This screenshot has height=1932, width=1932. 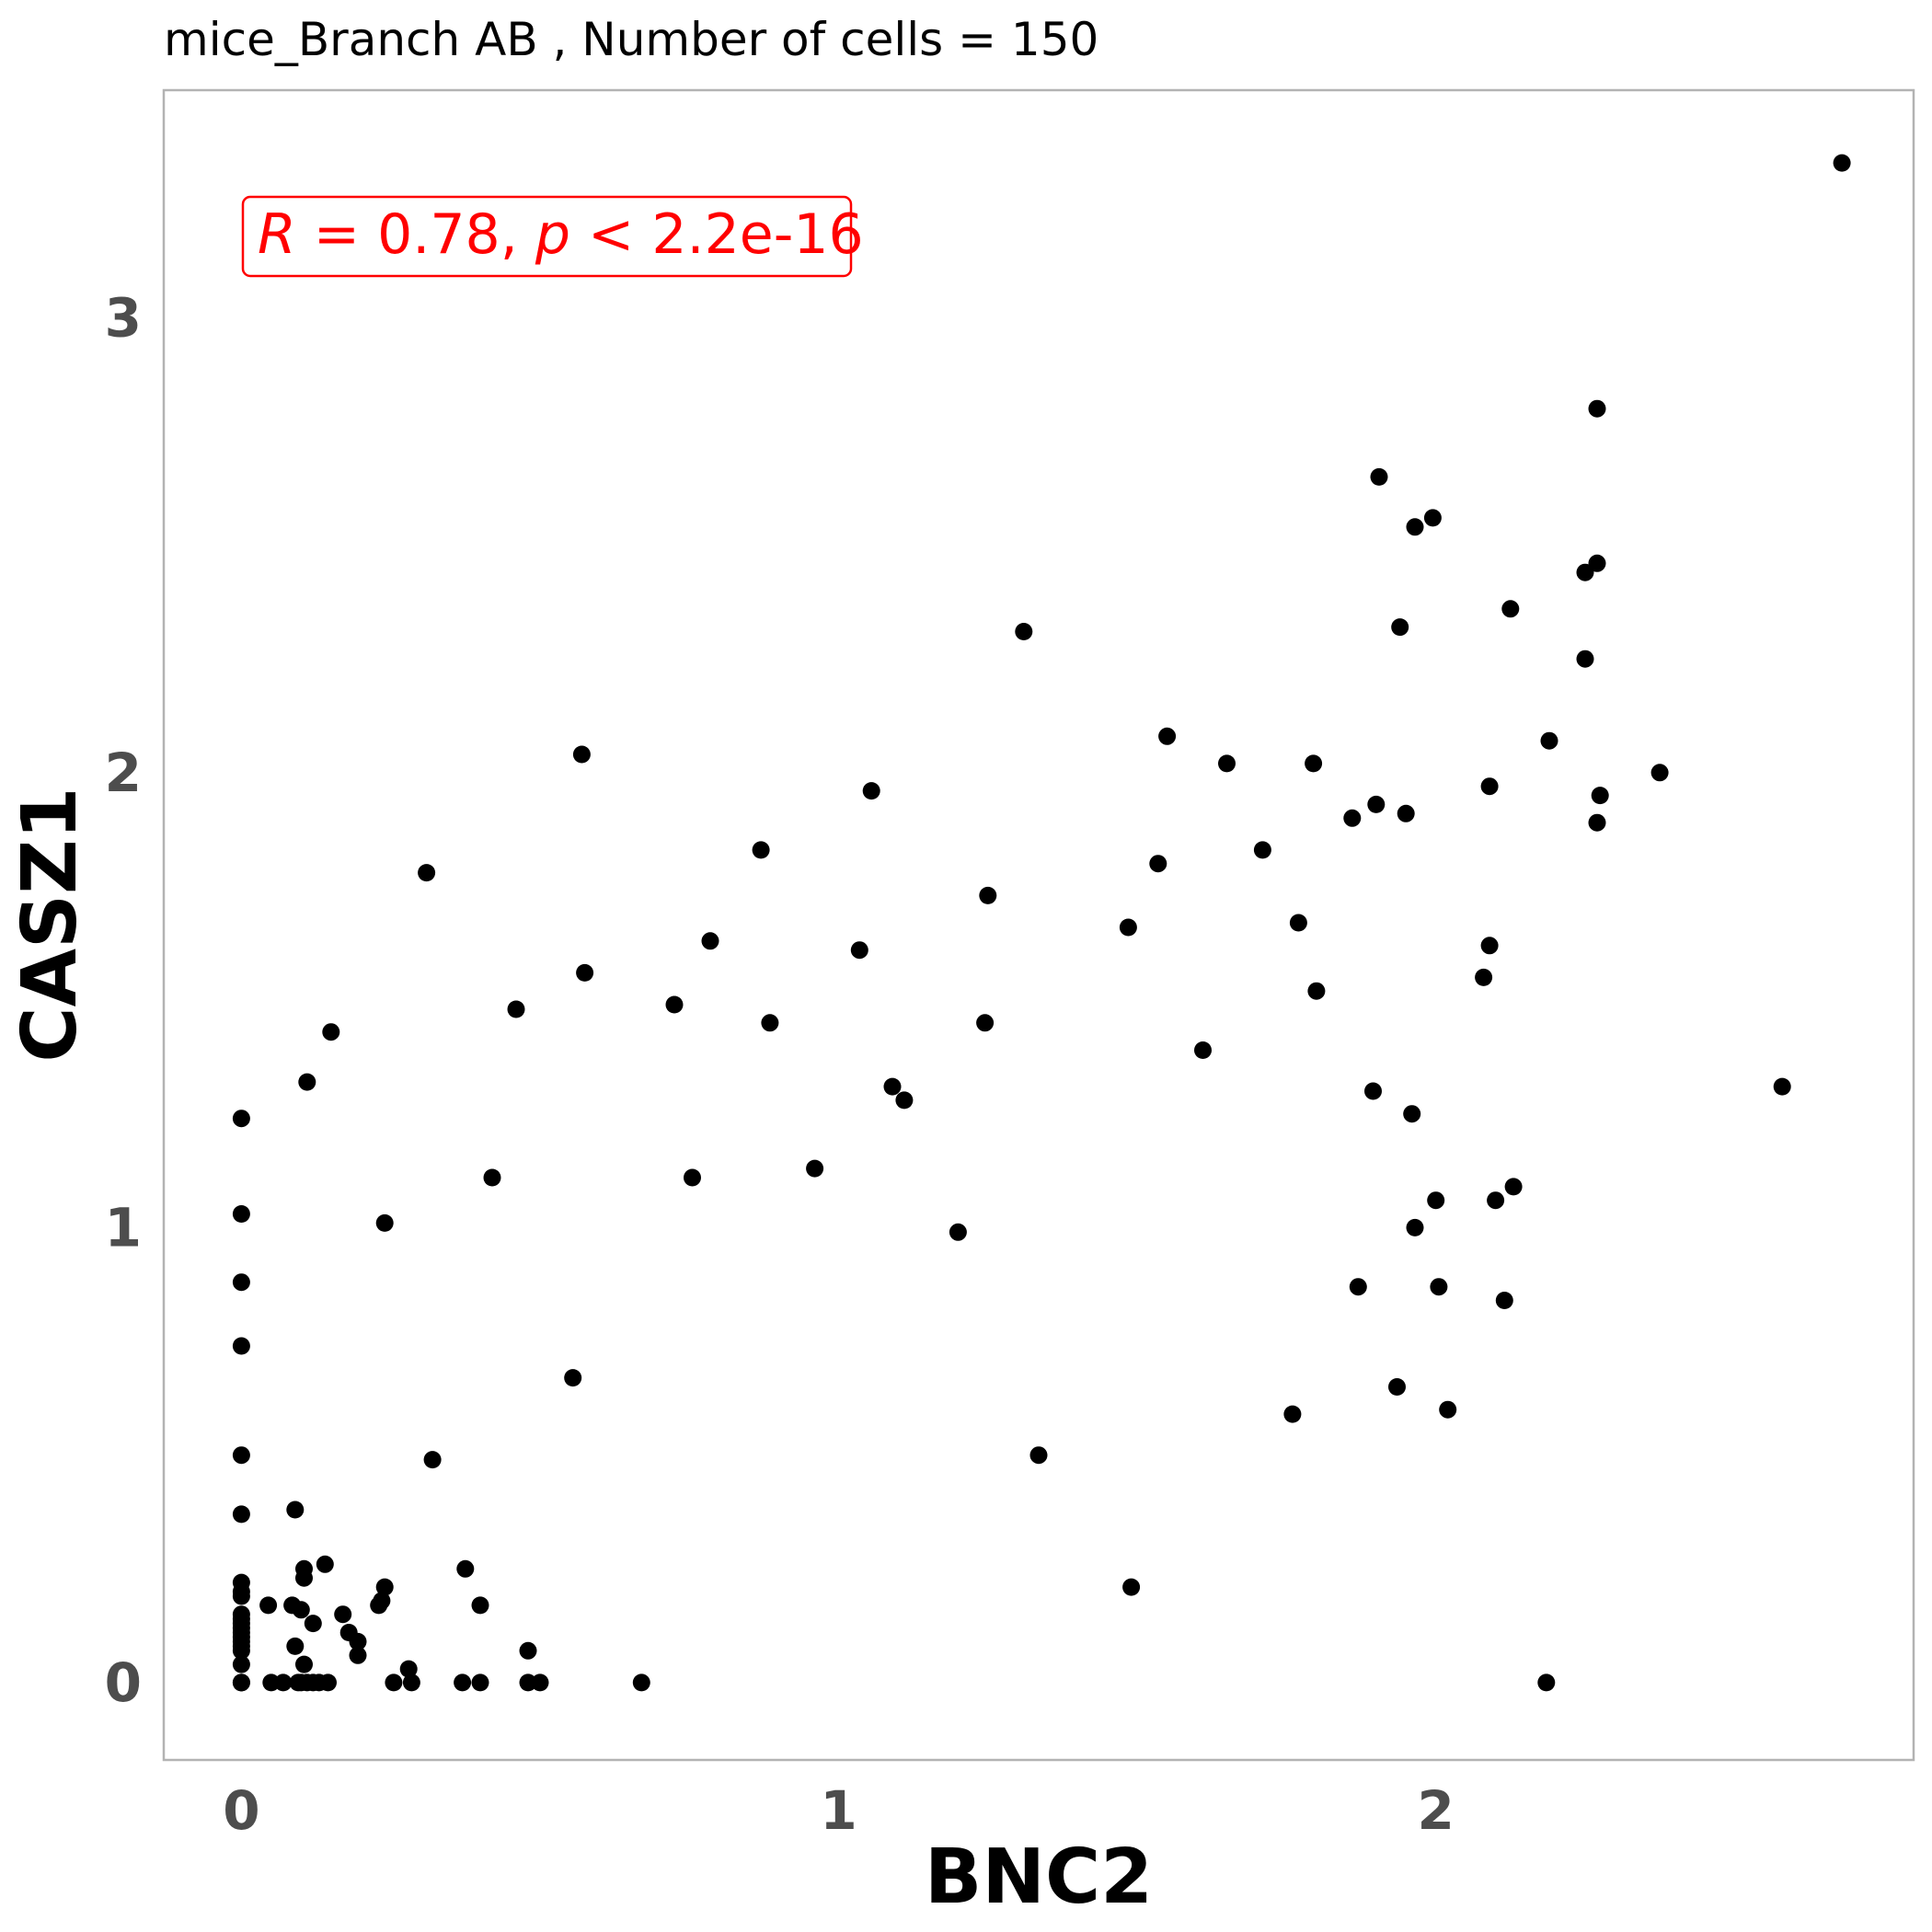 I want to click on r-symbol: R, so click(x=277, y=234).